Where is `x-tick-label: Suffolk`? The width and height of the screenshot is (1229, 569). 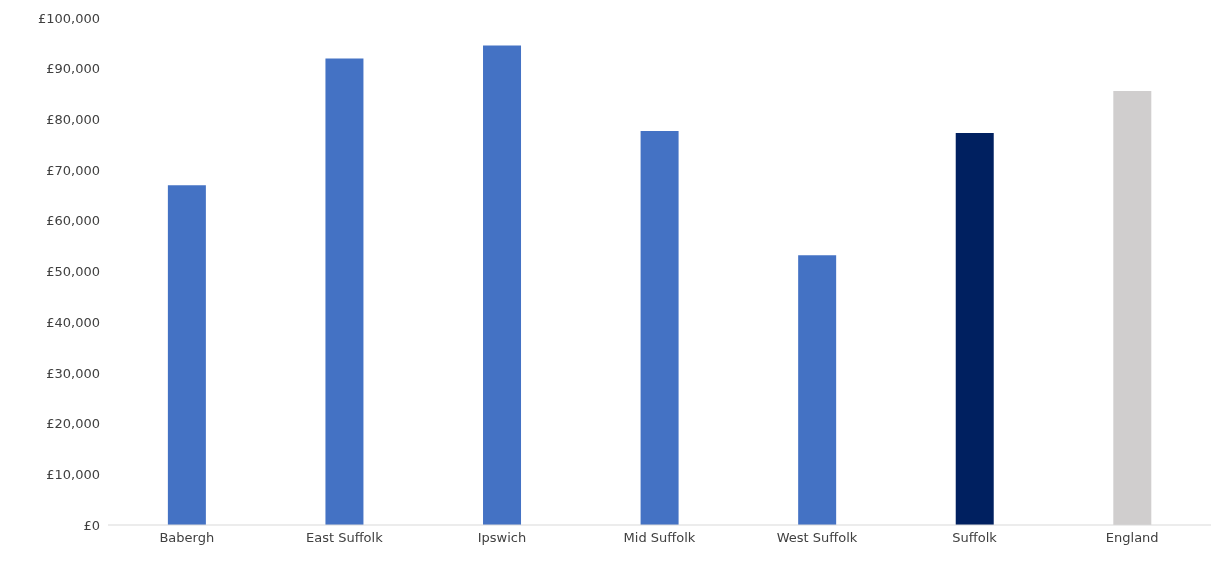
x-tick-label: Suffolk is located at coordinates (975, 538).